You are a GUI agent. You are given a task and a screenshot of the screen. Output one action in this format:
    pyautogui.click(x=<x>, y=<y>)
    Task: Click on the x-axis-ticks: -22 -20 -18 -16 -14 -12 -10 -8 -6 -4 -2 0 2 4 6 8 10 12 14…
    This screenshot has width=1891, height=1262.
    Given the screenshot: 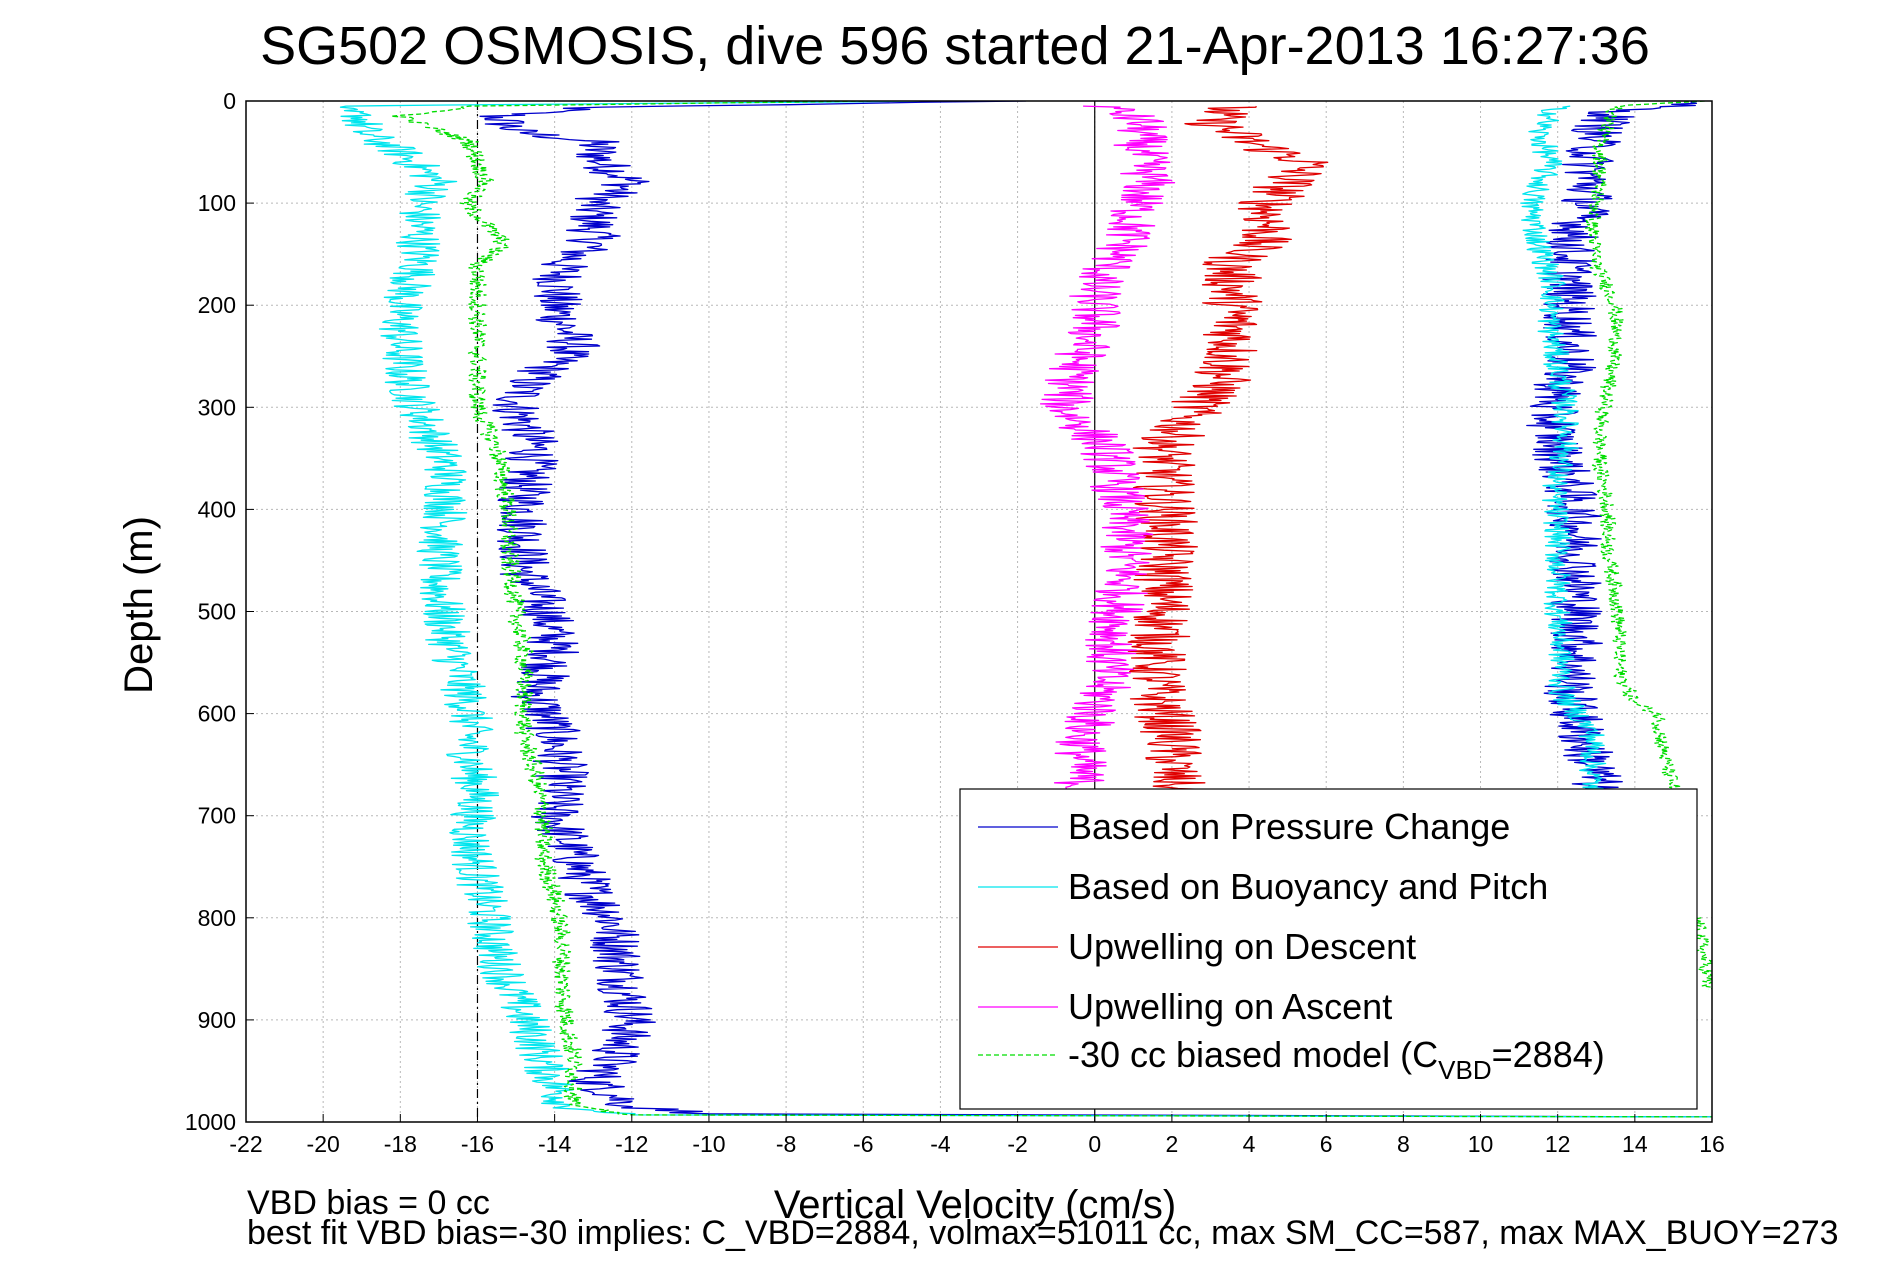 What is the action you would take?
    pyautogui.click(x=977, y=1135)
    